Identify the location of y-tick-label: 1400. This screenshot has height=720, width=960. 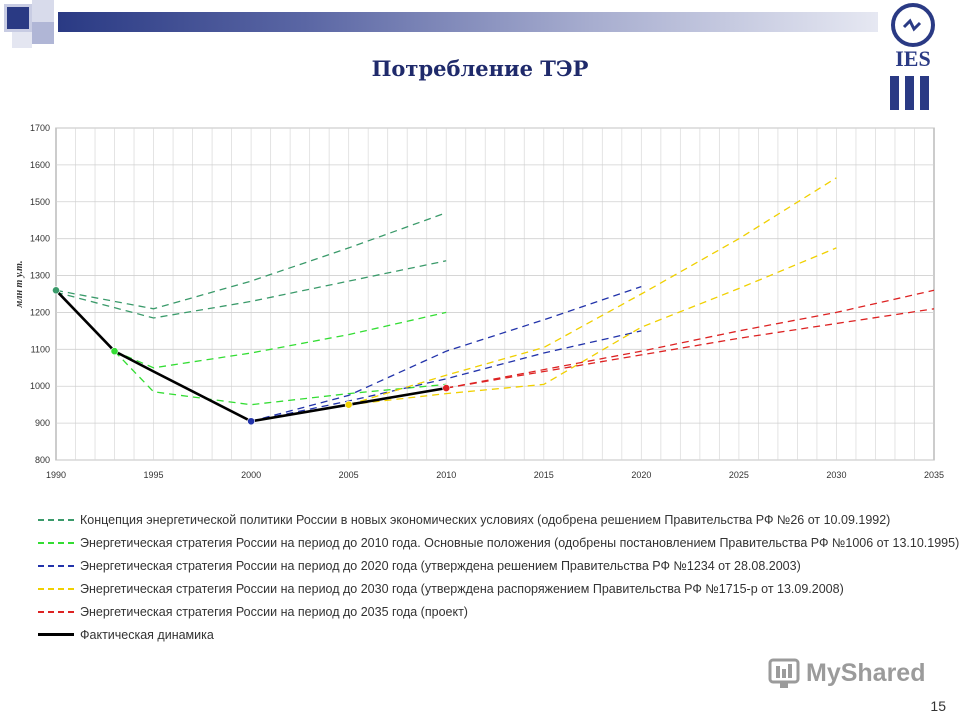
(40, 239).